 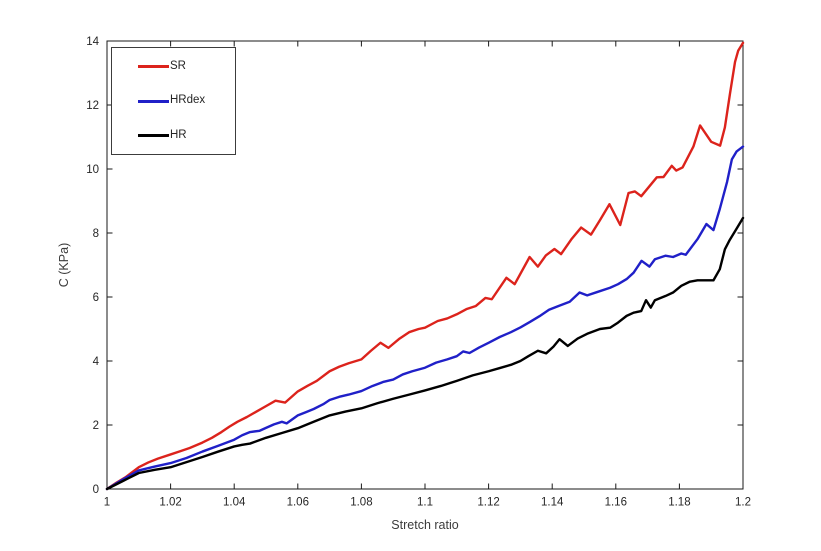 I want to click on x-tick-label: 1.06, so click(x=298, y=503).